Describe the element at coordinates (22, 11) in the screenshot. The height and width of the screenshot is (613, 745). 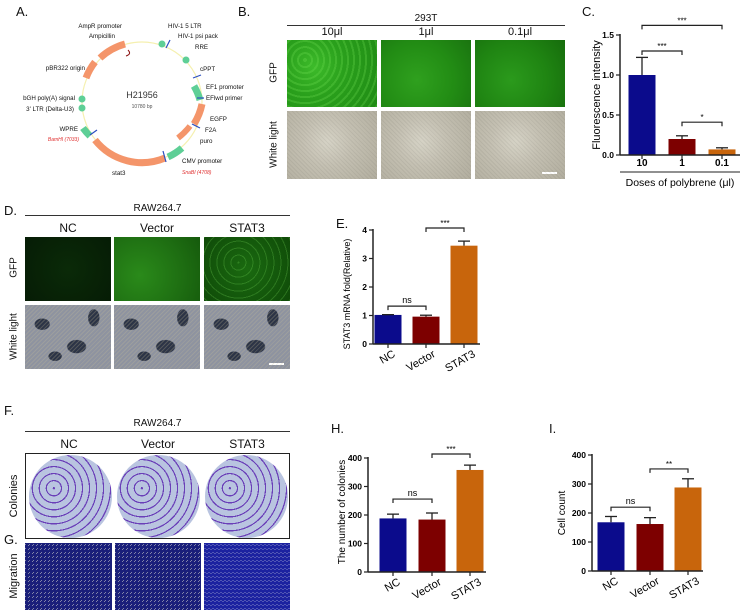
I see `panel-label-a: A.` at that location.